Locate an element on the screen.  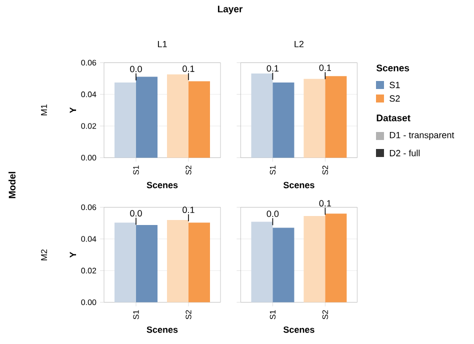
chart-title: L2 is located at coordinates (299, 44).